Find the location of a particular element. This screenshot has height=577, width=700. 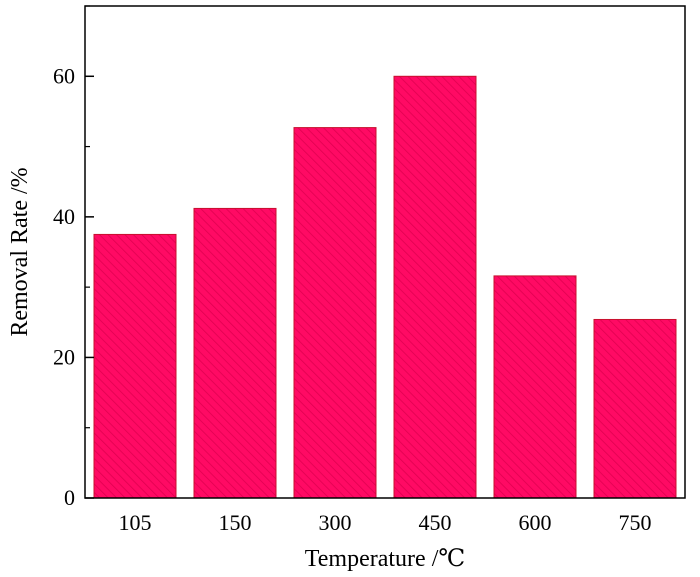

x-tick-label: 750 is located at coordinates (635, 522).